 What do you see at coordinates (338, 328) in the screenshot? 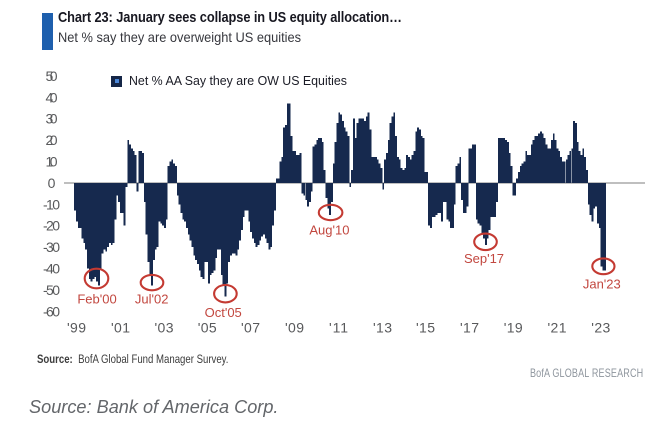
I see `svg-text: '11` at bounding box center [338, 328].